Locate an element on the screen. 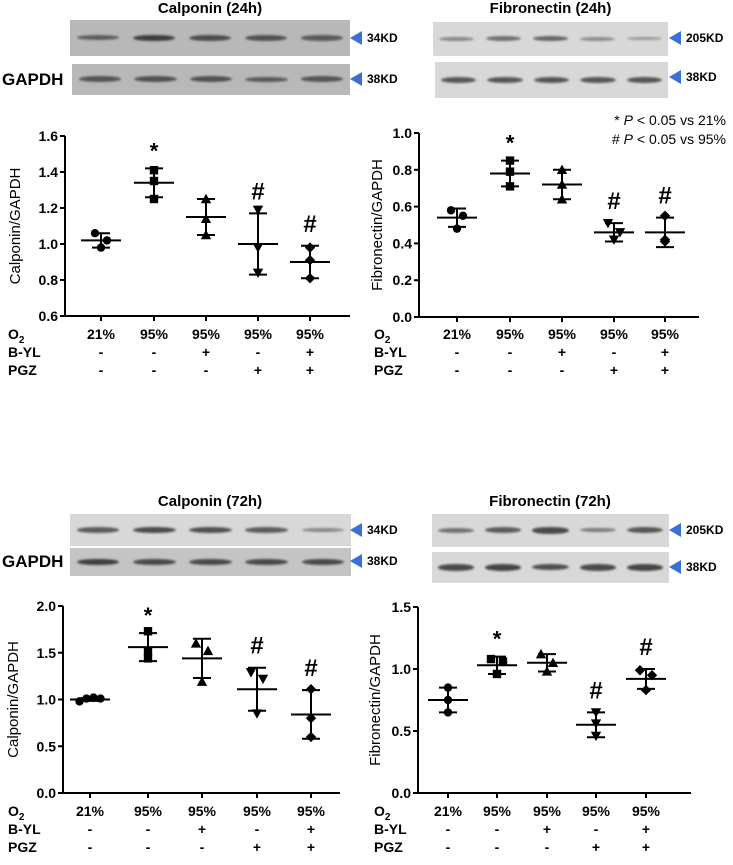 The image size is (733, 865). target-kd-marker: 205KD is located at coordinates (696, 530).